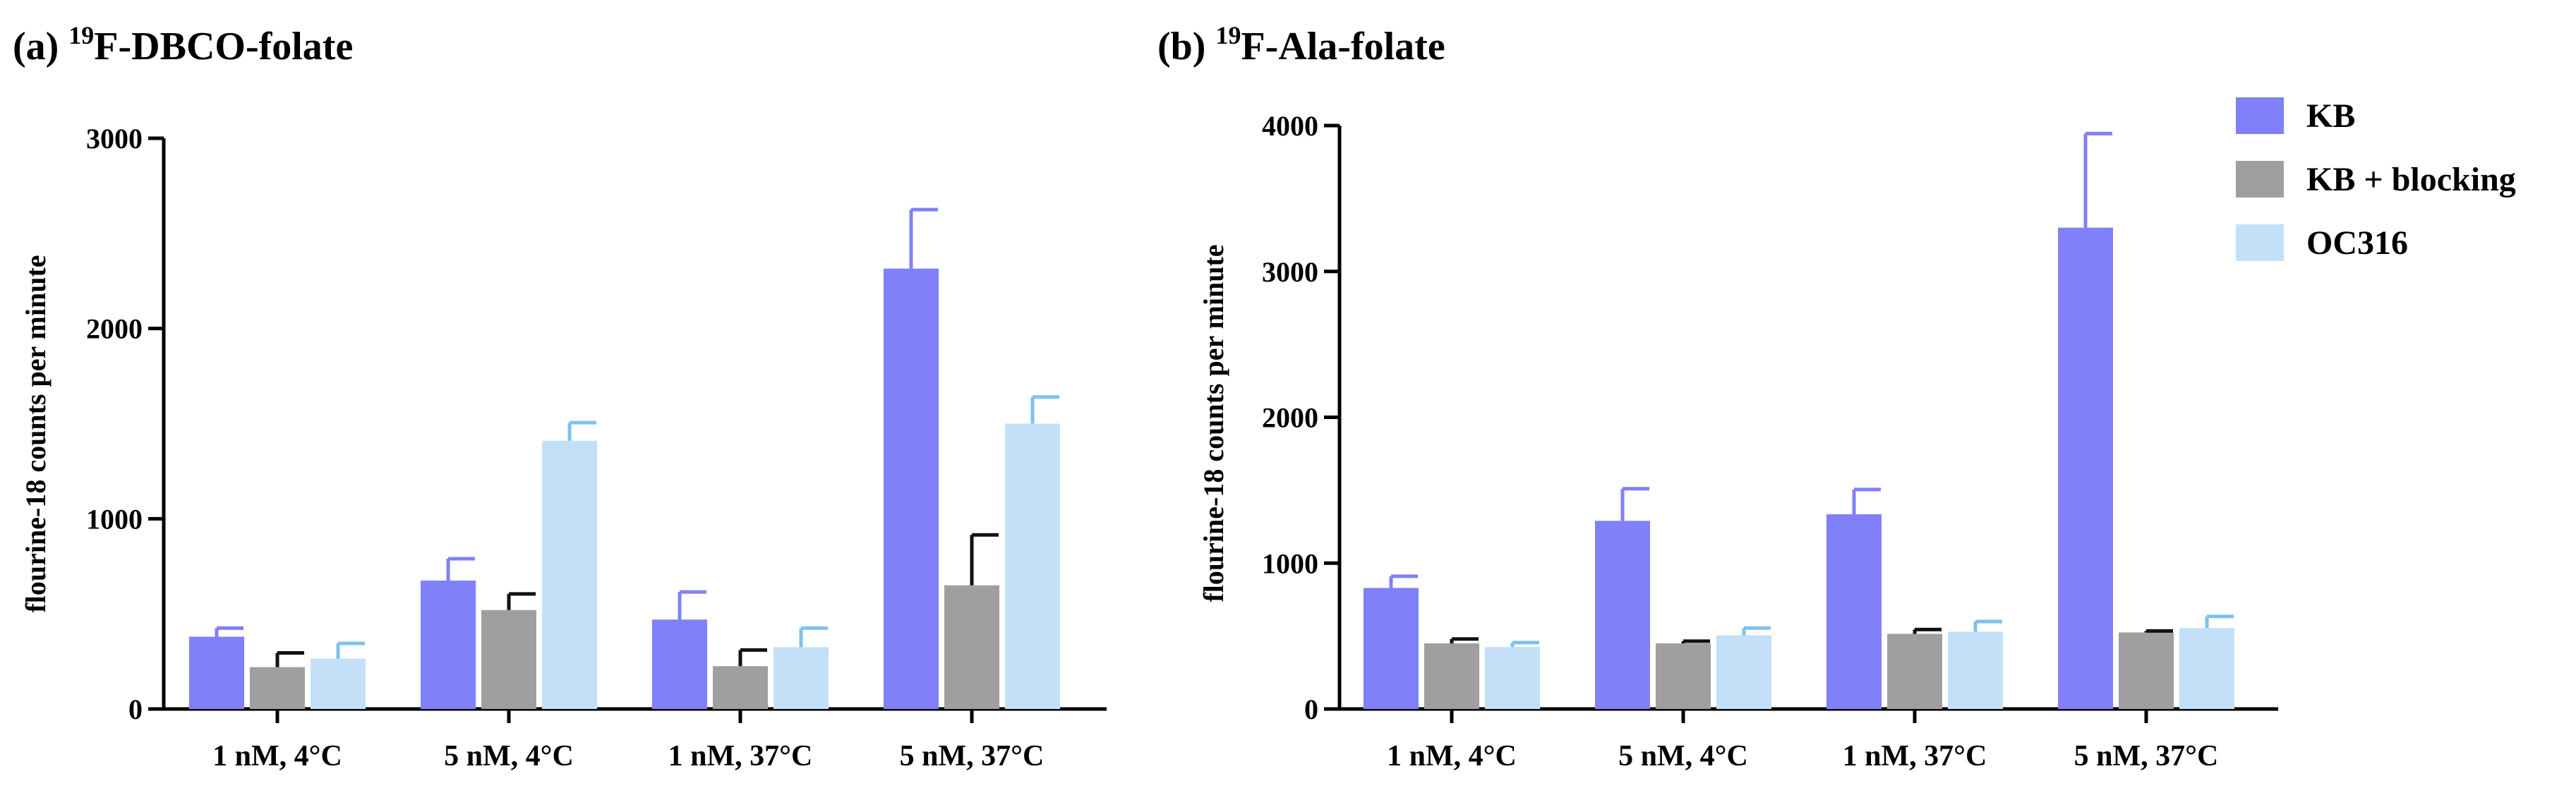 This screenshot has width=2576, height=788. What do you see at coordinates (2330, 116) in the screenshot?
I see `legend-label-kb: KB` at bounding box center [2330, 116].